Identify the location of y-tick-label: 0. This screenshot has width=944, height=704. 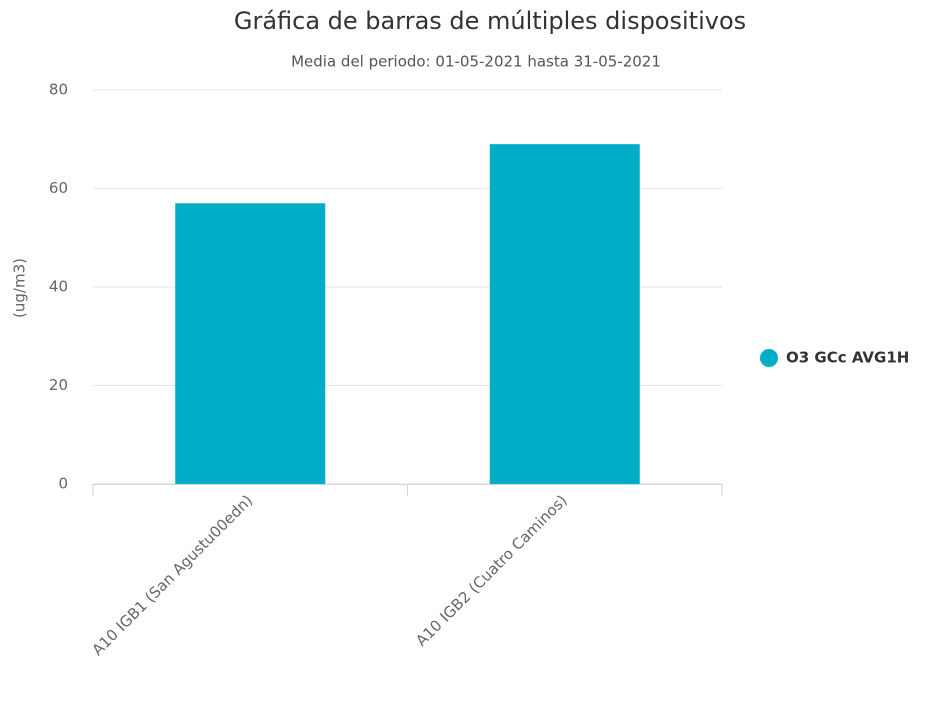
(63, 484).